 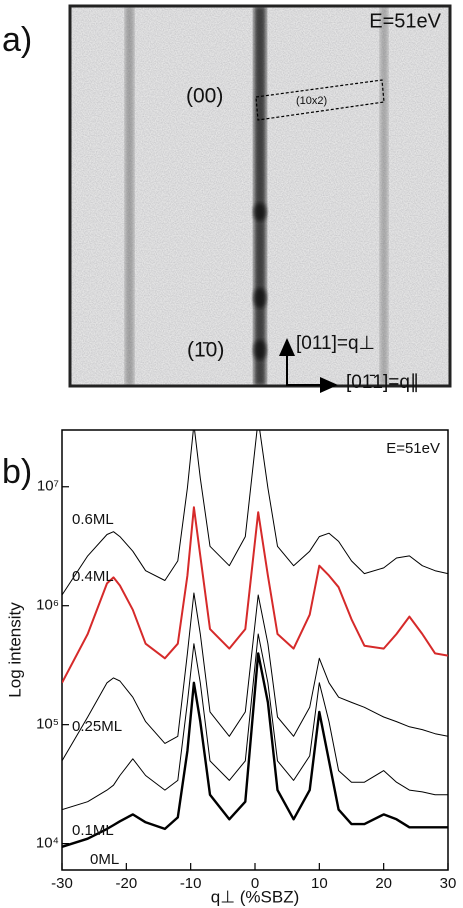 I want to click on series-label: 0.25ML, so click(x=97, y=726).